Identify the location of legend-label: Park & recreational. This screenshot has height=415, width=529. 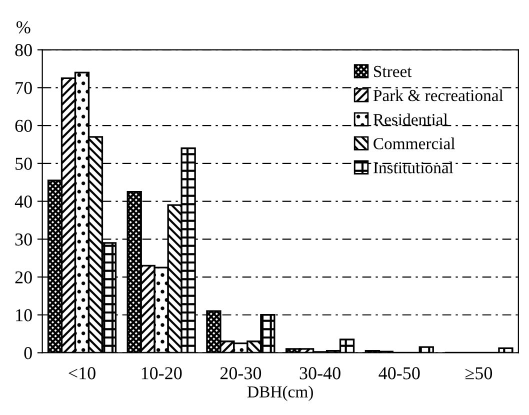
(438, 95).